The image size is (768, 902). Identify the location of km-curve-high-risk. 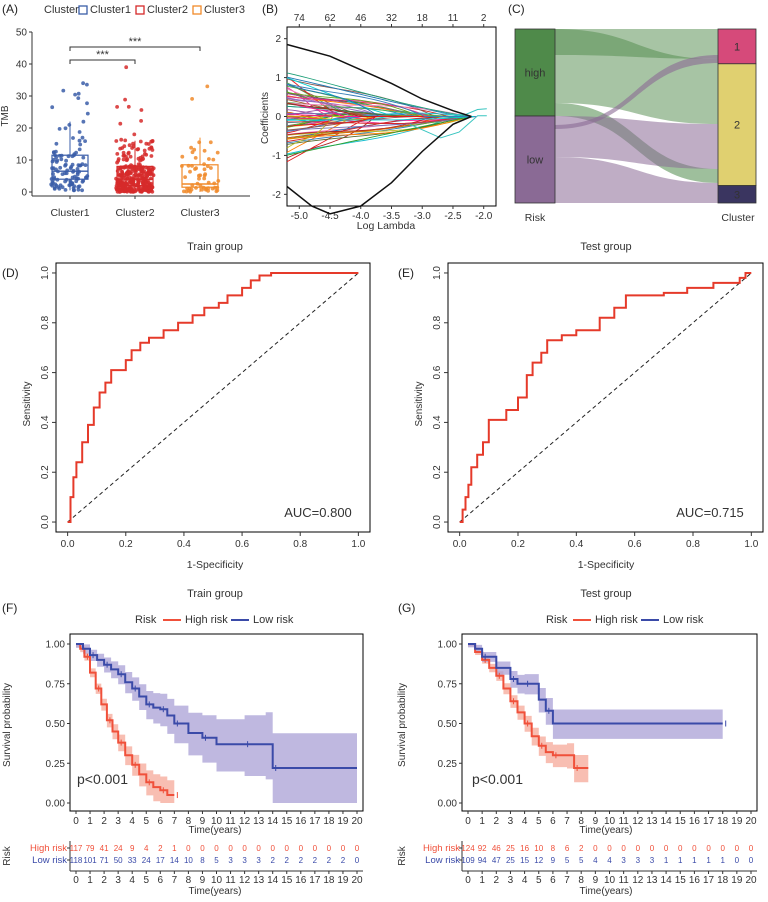
(125, 719).